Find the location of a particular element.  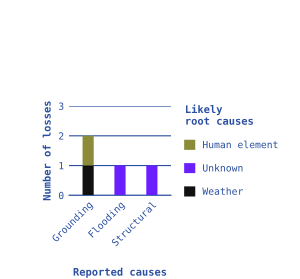

legend-title: Likely root causes is located at coordinates (219, 114).